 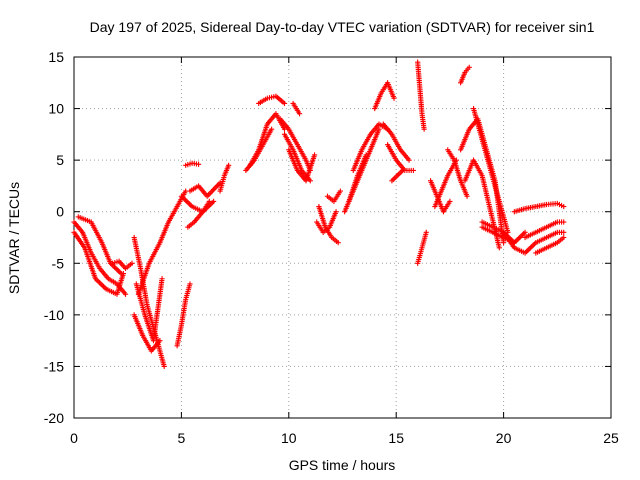 What do you see at coordinates (58, 263) in the screenshot?
I see `y-tick-label: -5` at bounding box center [58, 263].